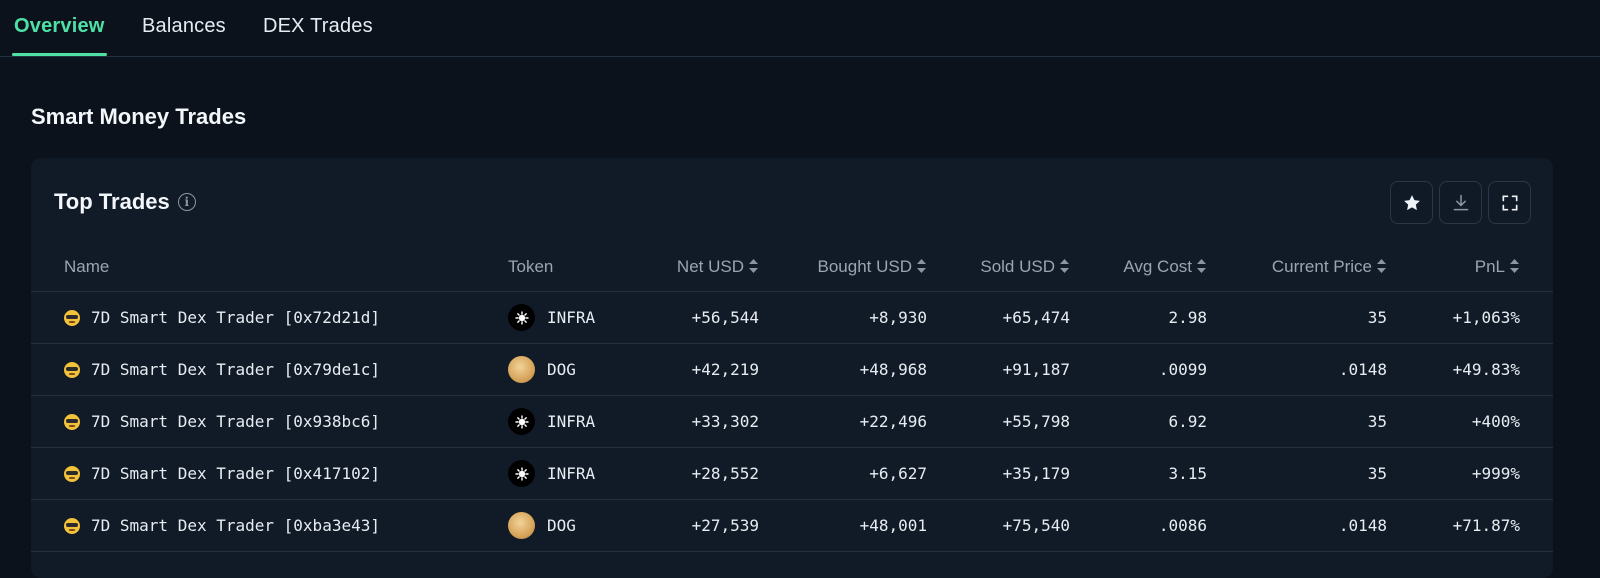 Image resolution: width=1600 pixels, height=578 pixels. Describe the element at coordinates (713, 473) in the screenshot. I see `net-usd-cell: +28,552` at that location.